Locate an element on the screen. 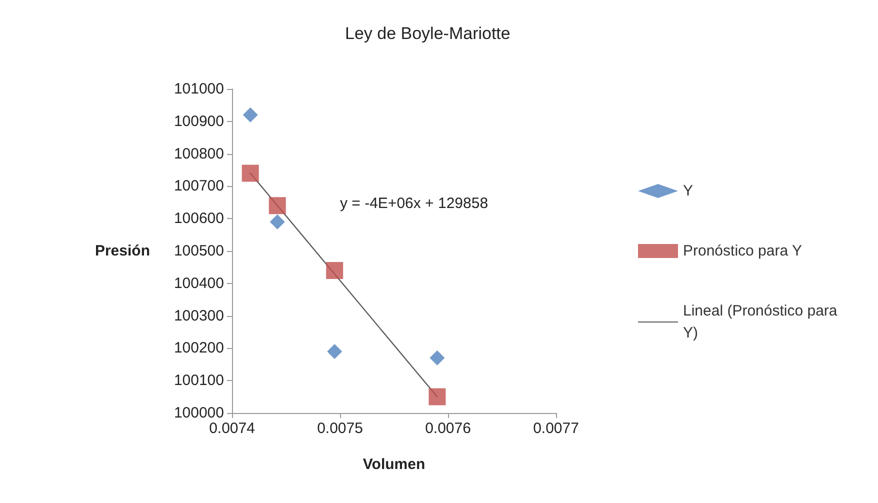  y-tick-label: 100200 is located at coordinates (199, 348).